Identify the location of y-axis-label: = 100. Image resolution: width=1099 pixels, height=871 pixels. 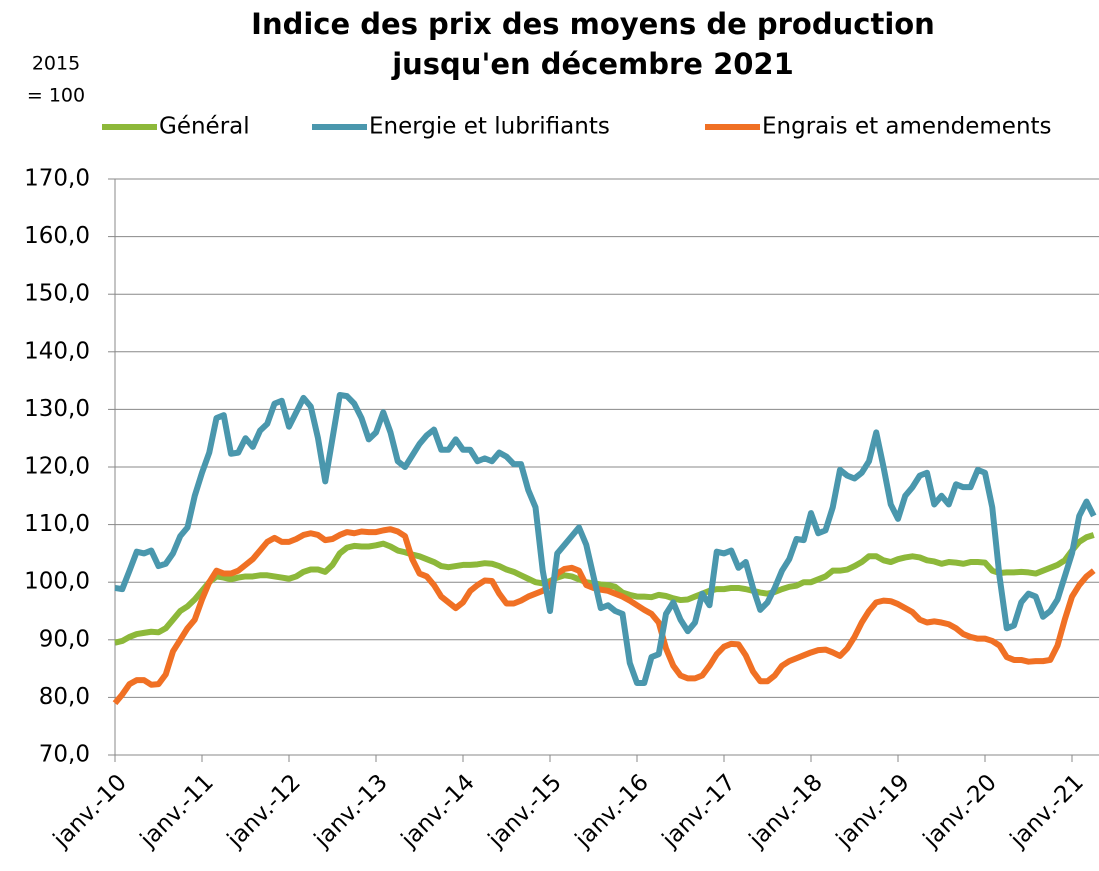
(56, 96).